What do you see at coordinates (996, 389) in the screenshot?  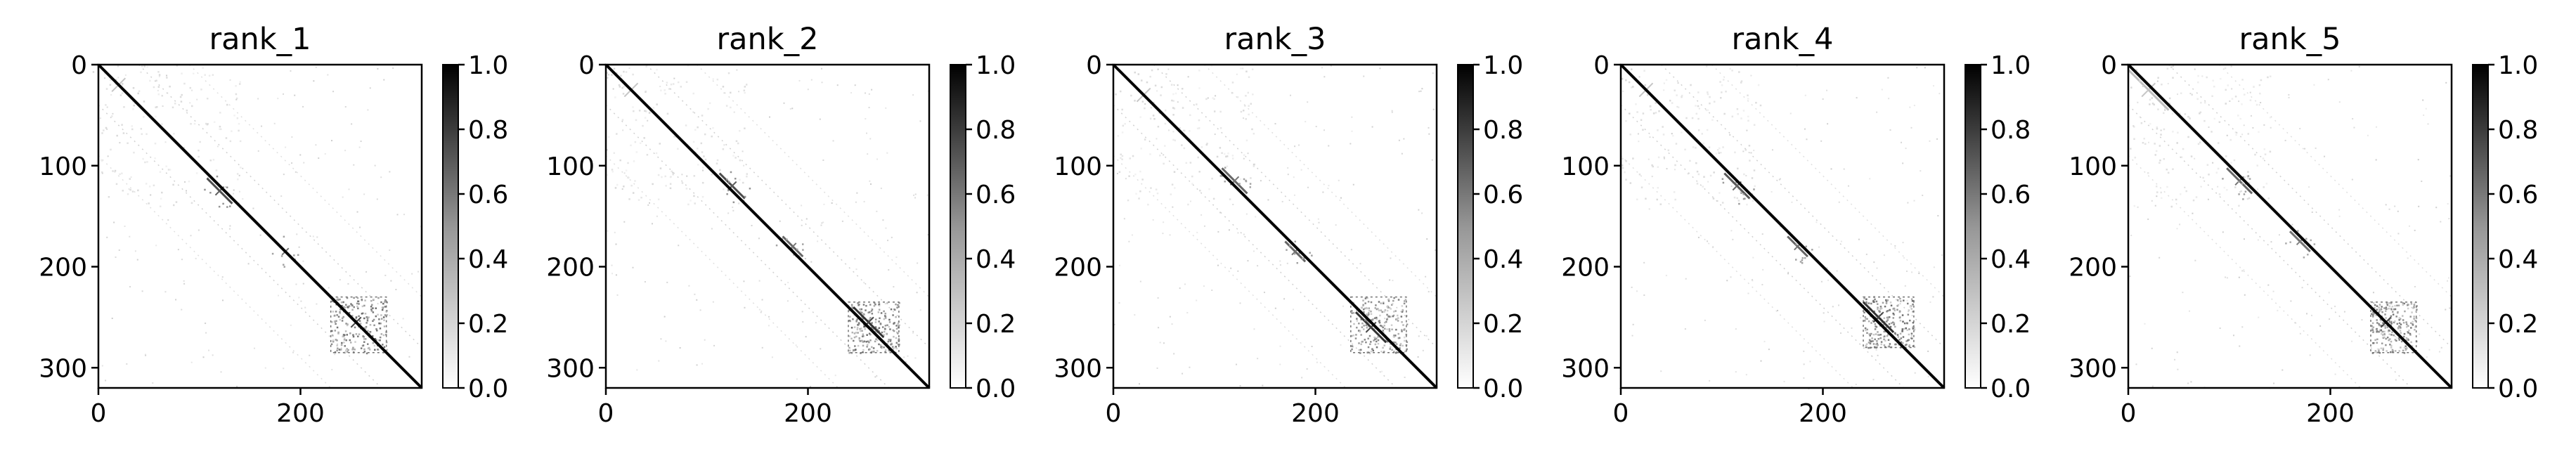 I see `colorbar-tick-label: 0.0` at bounding box center [996, 389].